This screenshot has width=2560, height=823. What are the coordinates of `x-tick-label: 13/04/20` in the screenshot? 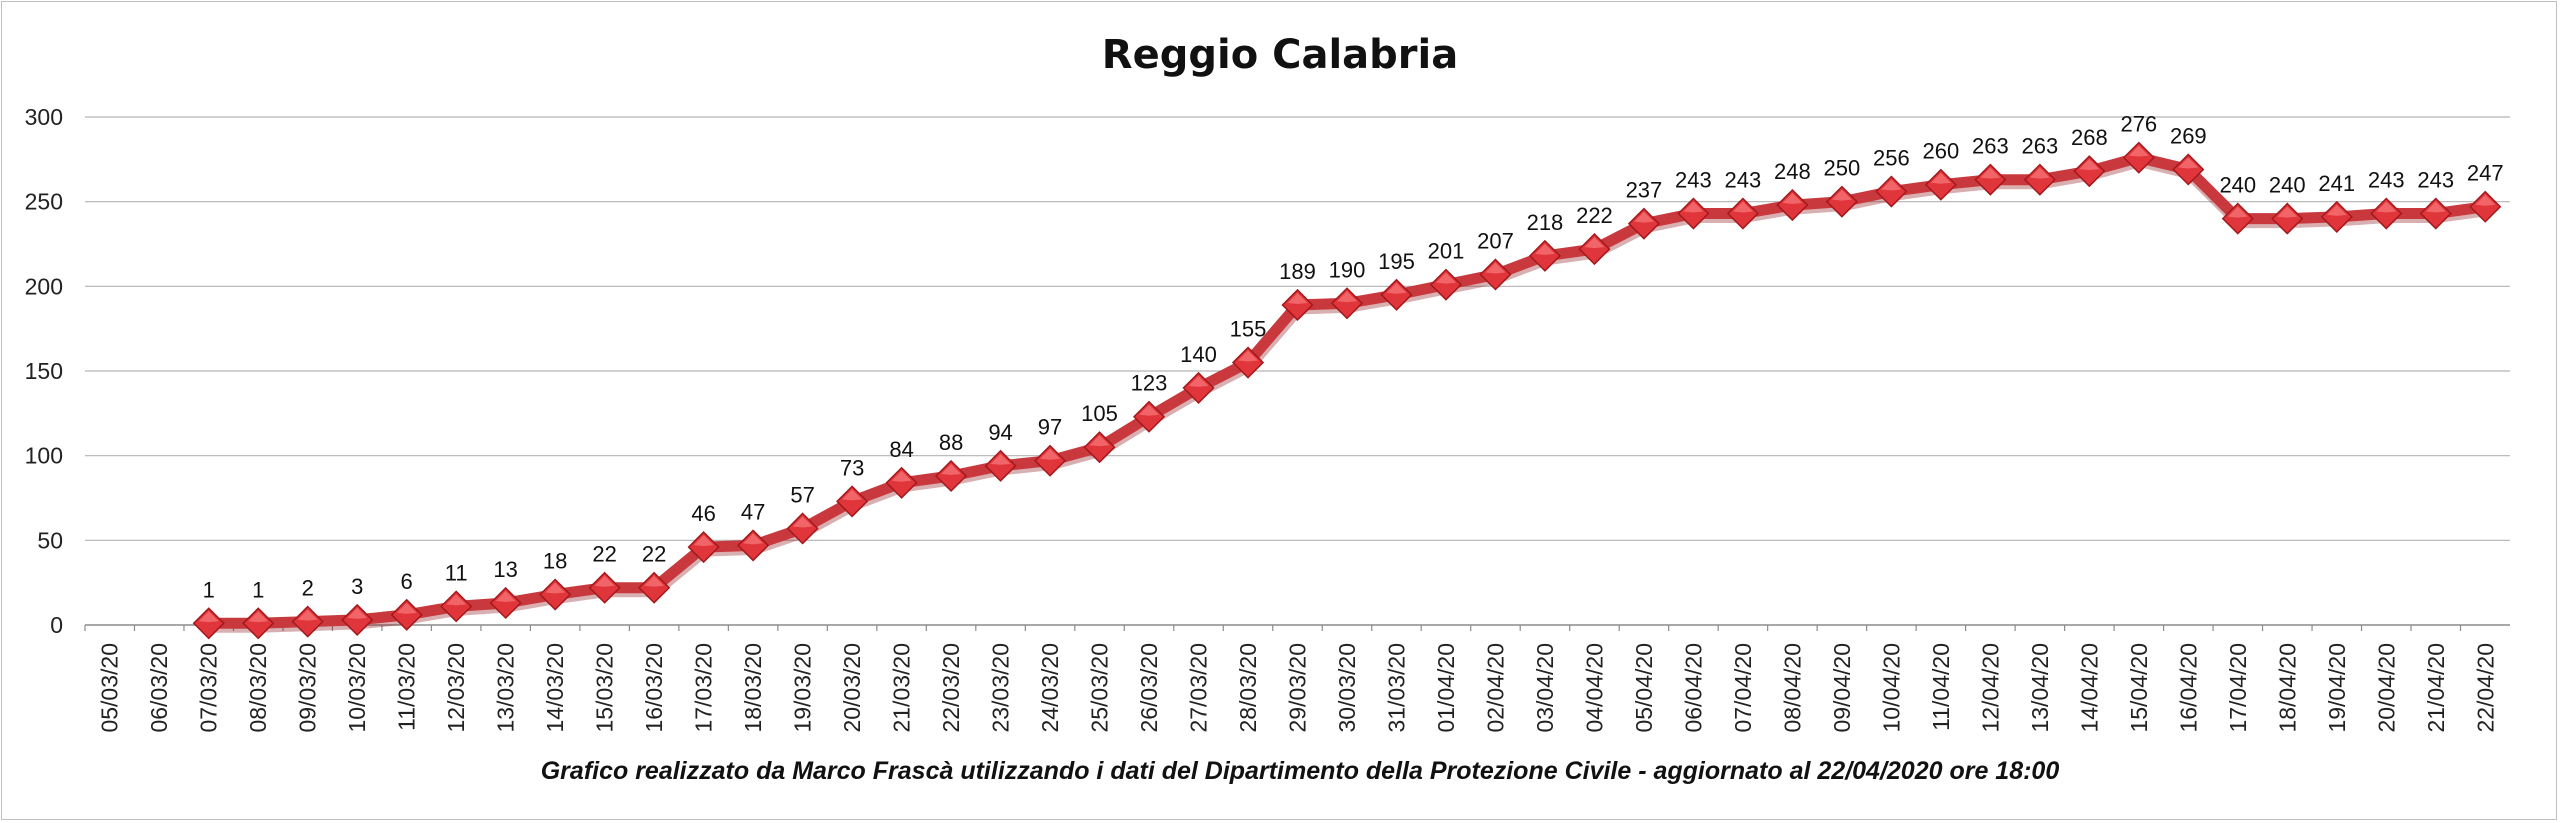 It's located at (2040, 688).